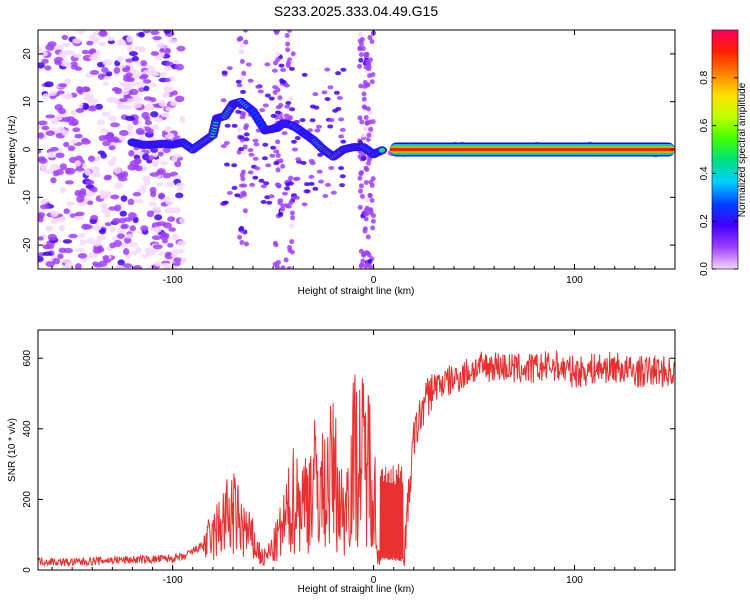 This screenshot has height=600, width=750. I want to click on heatmap-y-tick-label: 10, so click(27, 102).